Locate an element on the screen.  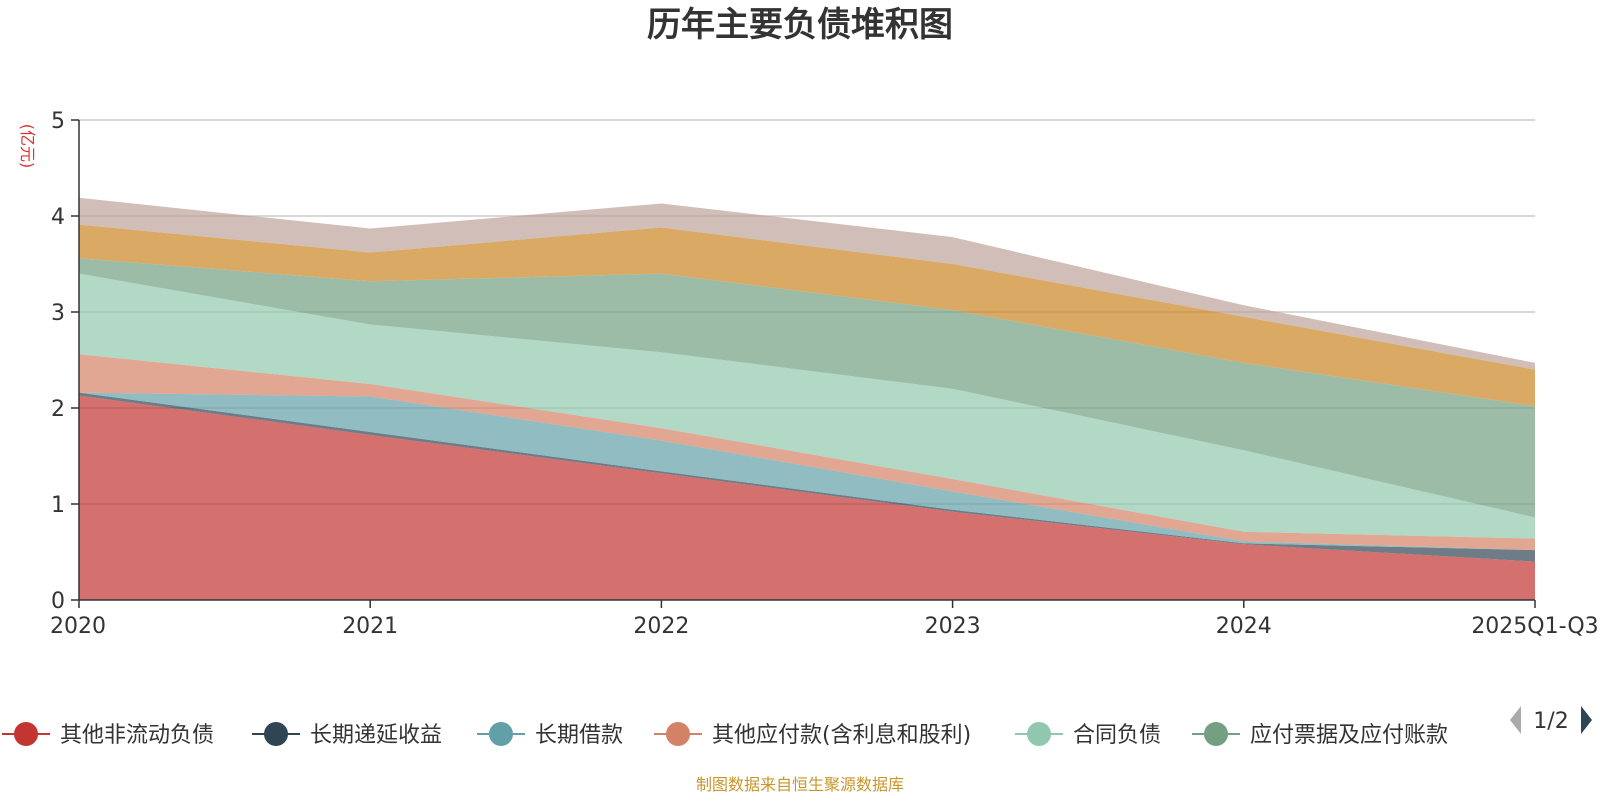
y-tick-label-5: 5 is located at coordinates (58, 121).